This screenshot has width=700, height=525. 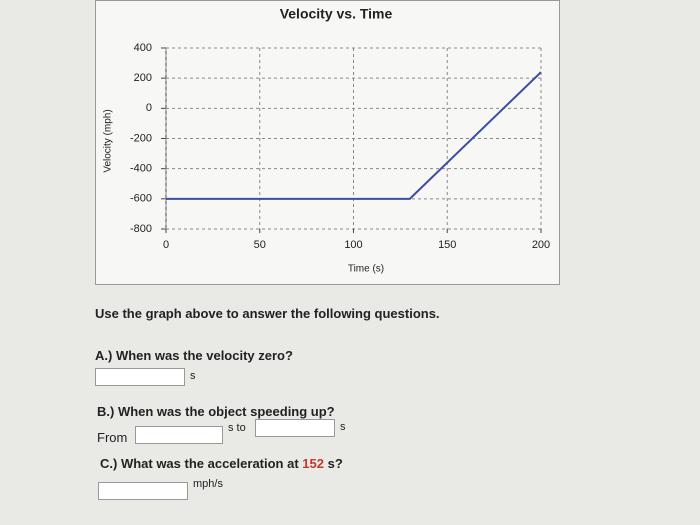 I want to click on answer-a-input, so click(x=140, y=377).